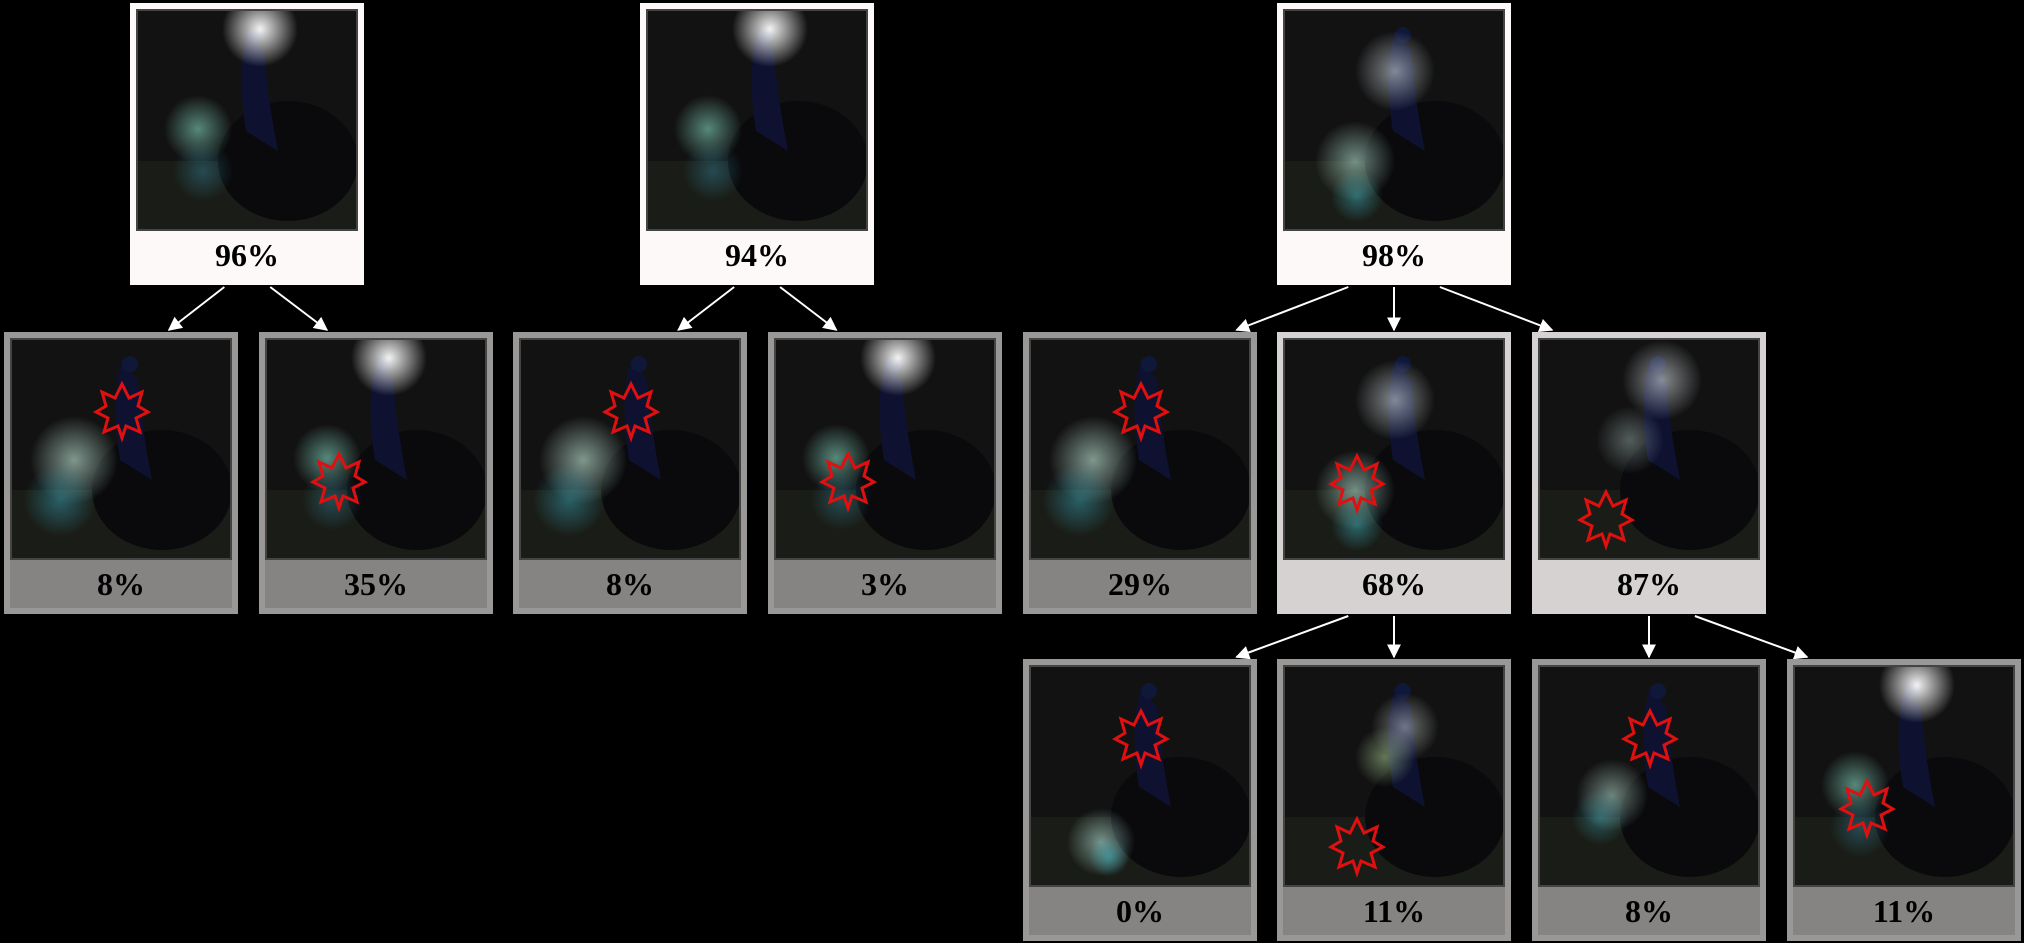 Image resolution: width=2024 pixels, height=943 pixels. I want to click on tree-node-t3-g4: 11%, so click(1904, 800).